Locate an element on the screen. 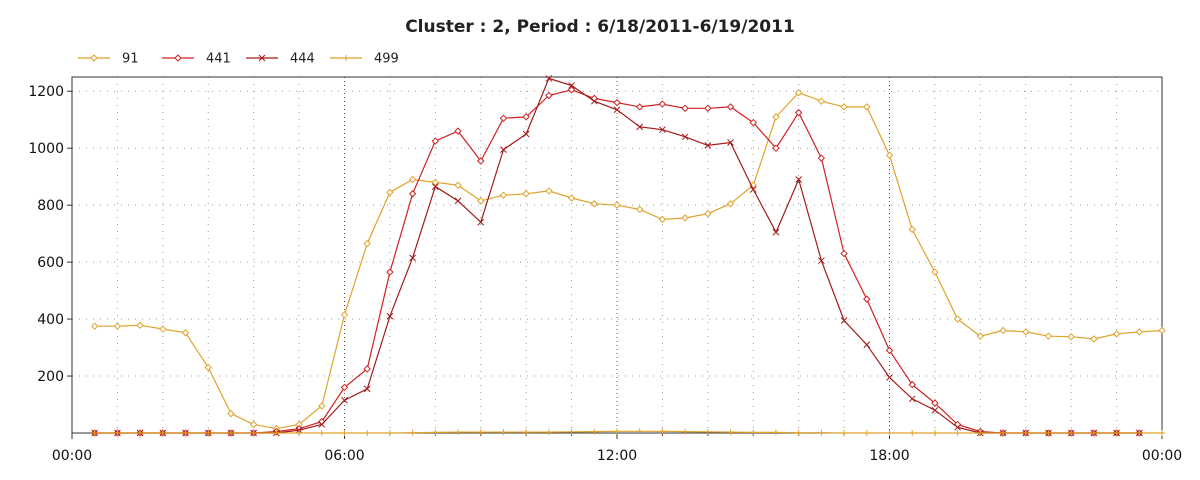  y-tick-label: 600 is located at coordinates (50, 263).